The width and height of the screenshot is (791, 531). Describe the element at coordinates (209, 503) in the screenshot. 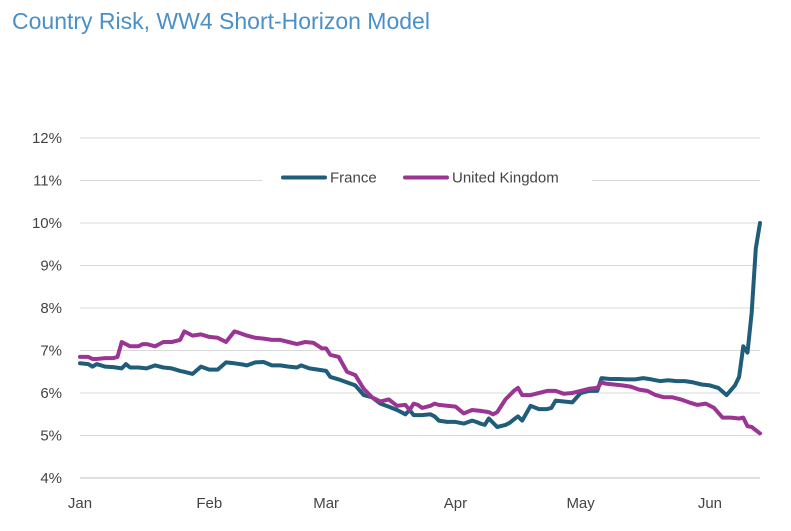

I see `x-tick-label: Feb` at that location.